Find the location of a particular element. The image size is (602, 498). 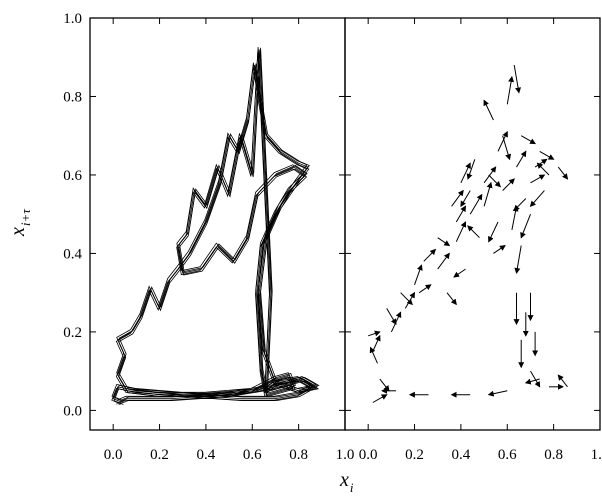

y-tick-label: 0.0 is located at coordinates (72, 411).